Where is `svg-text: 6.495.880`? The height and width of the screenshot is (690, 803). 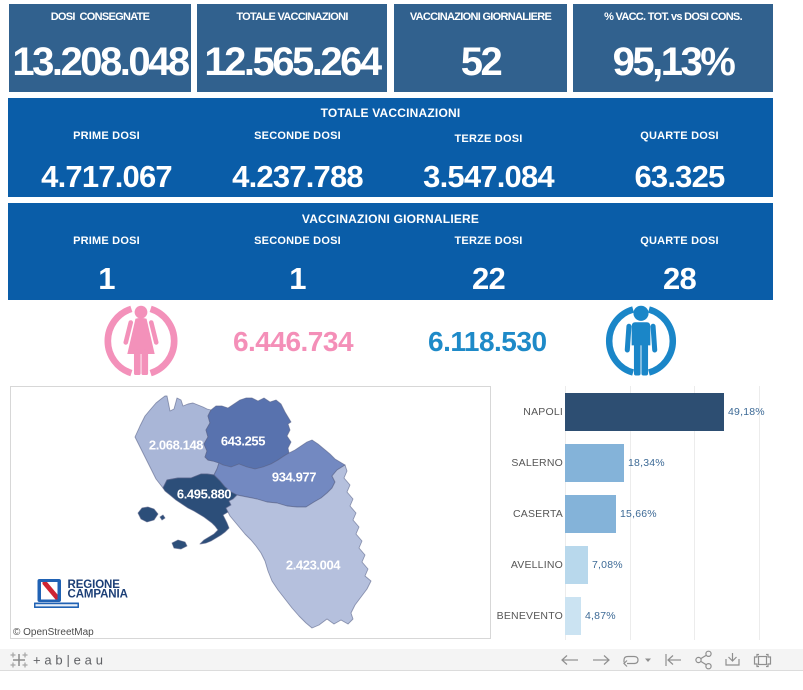
svg-text: 6.495.880 is located at coordinates (204, 494).